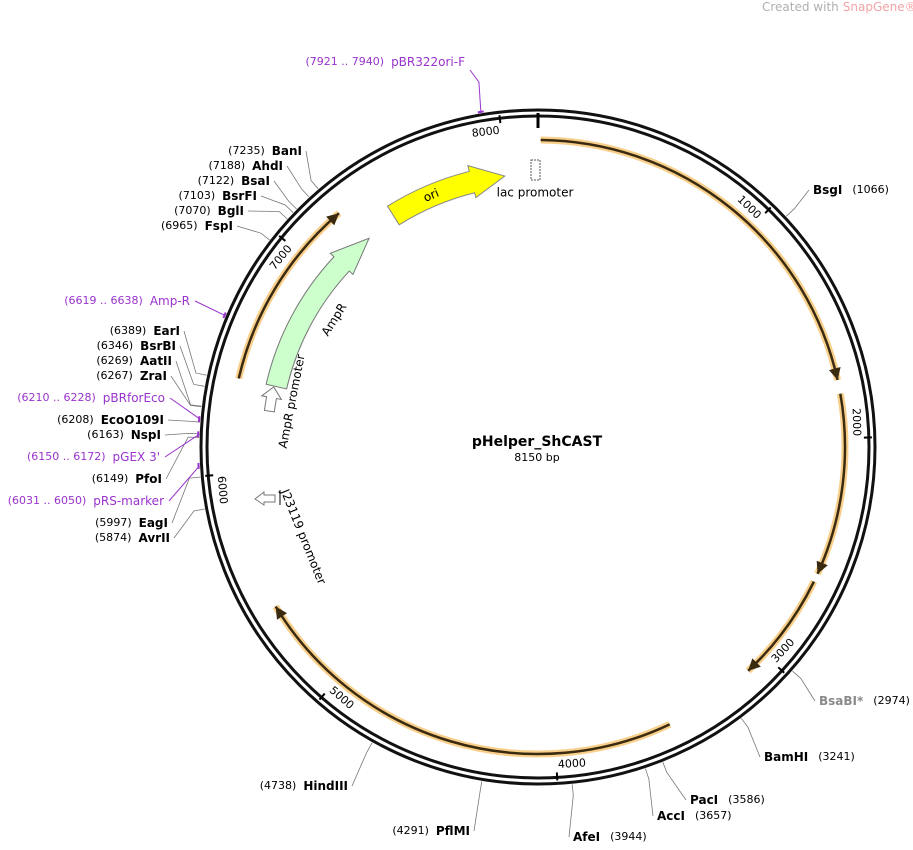 Image resolution: width=913 pixels, height=850 pixels. I want to click on watermark-prefix: Created with, so click(800, 7).